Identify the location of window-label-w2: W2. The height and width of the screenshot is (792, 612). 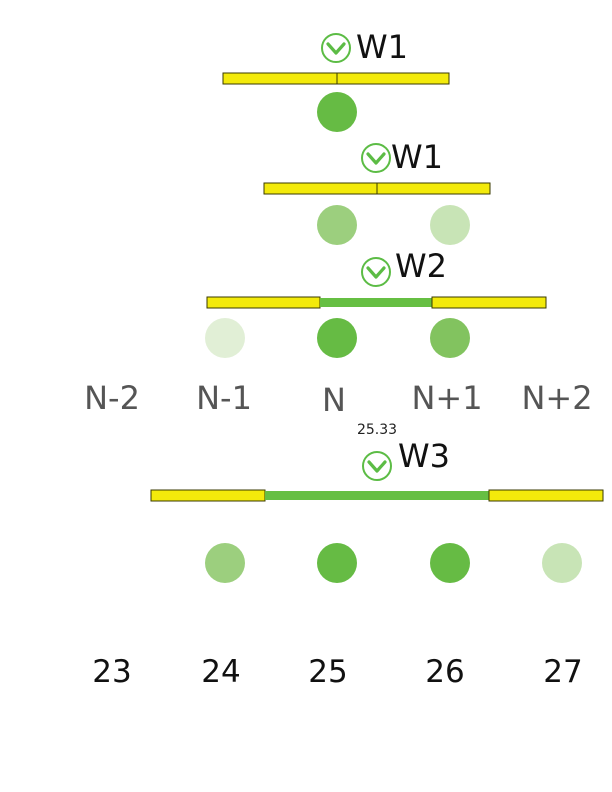
(421, 266).